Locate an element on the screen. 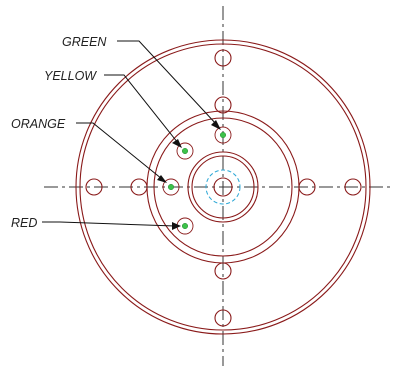 Image resolution: width=397 pixels, height=370 pixels. boss-inner-circle is located at coordinates (223, 187).